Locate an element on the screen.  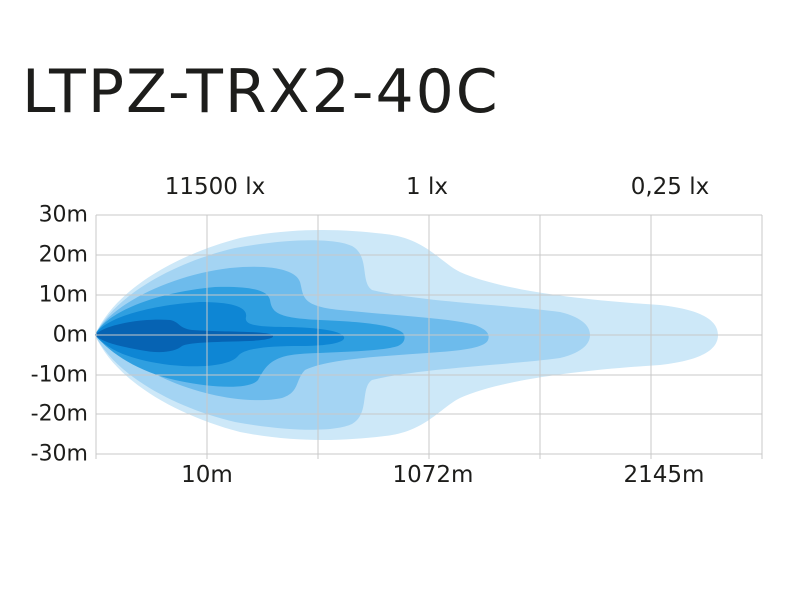
y-tick-10: 10m is located at coordinates (63, 295).